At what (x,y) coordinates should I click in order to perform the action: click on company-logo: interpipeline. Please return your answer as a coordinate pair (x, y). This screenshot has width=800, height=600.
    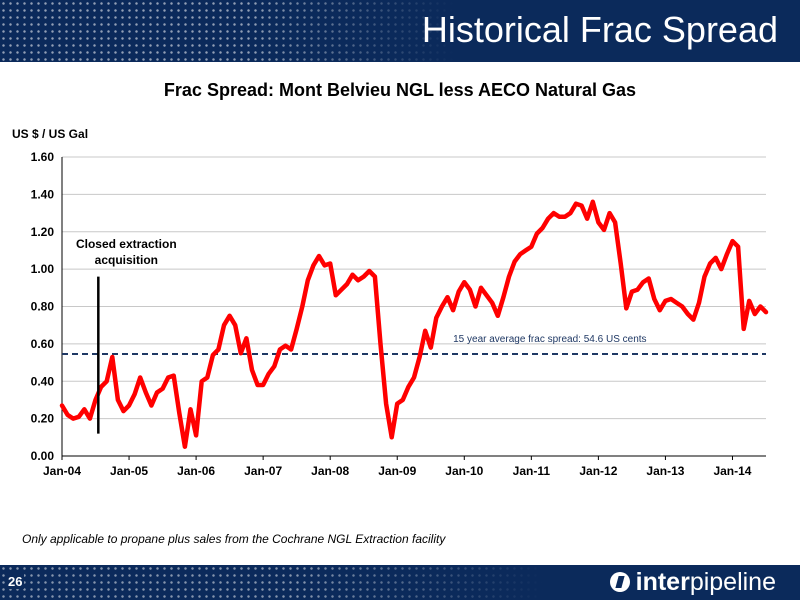
    Looking at the image, I should click on (692, 582).